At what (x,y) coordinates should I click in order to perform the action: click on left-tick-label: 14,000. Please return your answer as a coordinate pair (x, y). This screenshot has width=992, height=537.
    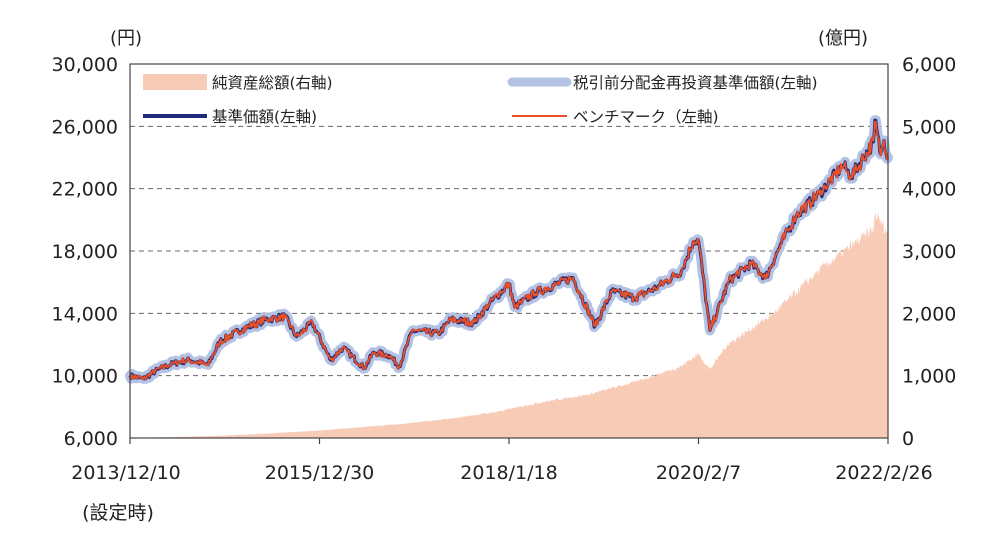
    Looking at the image, I should click on (85, 314).